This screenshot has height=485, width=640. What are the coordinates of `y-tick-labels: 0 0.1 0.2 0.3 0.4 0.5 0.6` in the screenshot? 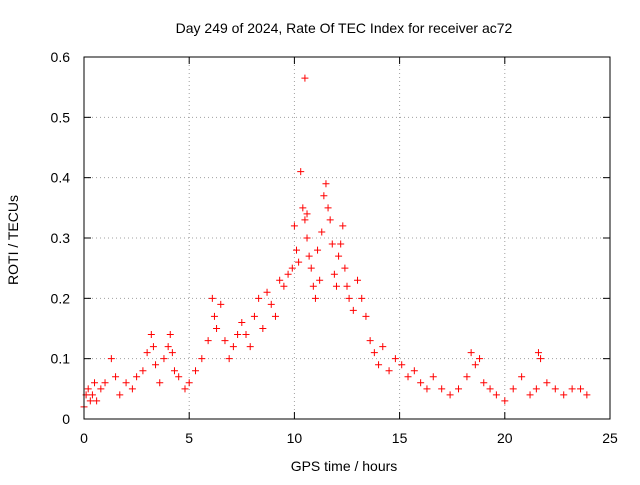 It's located at (61, 238).